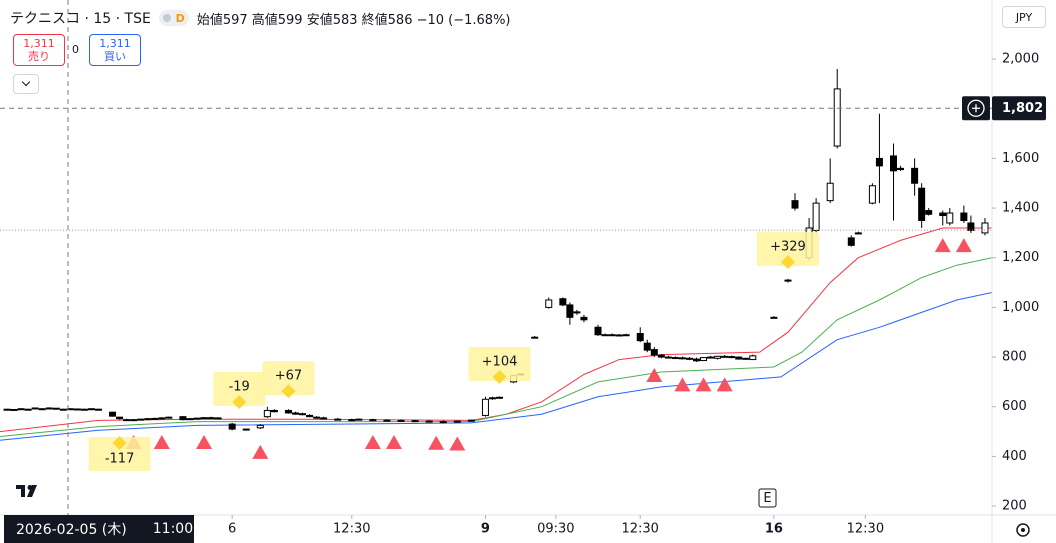 The height and width of the screenshot is (543, 1056). Describe the element at coordinates (80, 19) in the screenshot. I see `symbol: テクニスコ · 15 · TSE` at that location.